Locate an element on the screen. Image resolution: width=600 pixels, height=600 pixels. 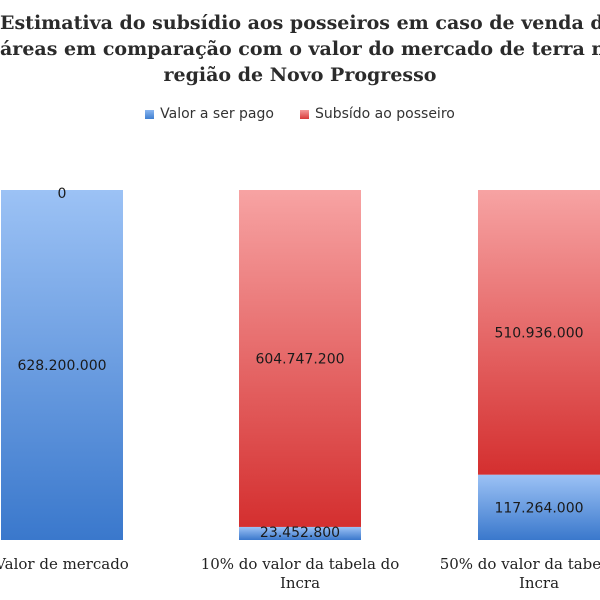
category-label-0-0: Valor de mercado is located at coordinates (64, 564).